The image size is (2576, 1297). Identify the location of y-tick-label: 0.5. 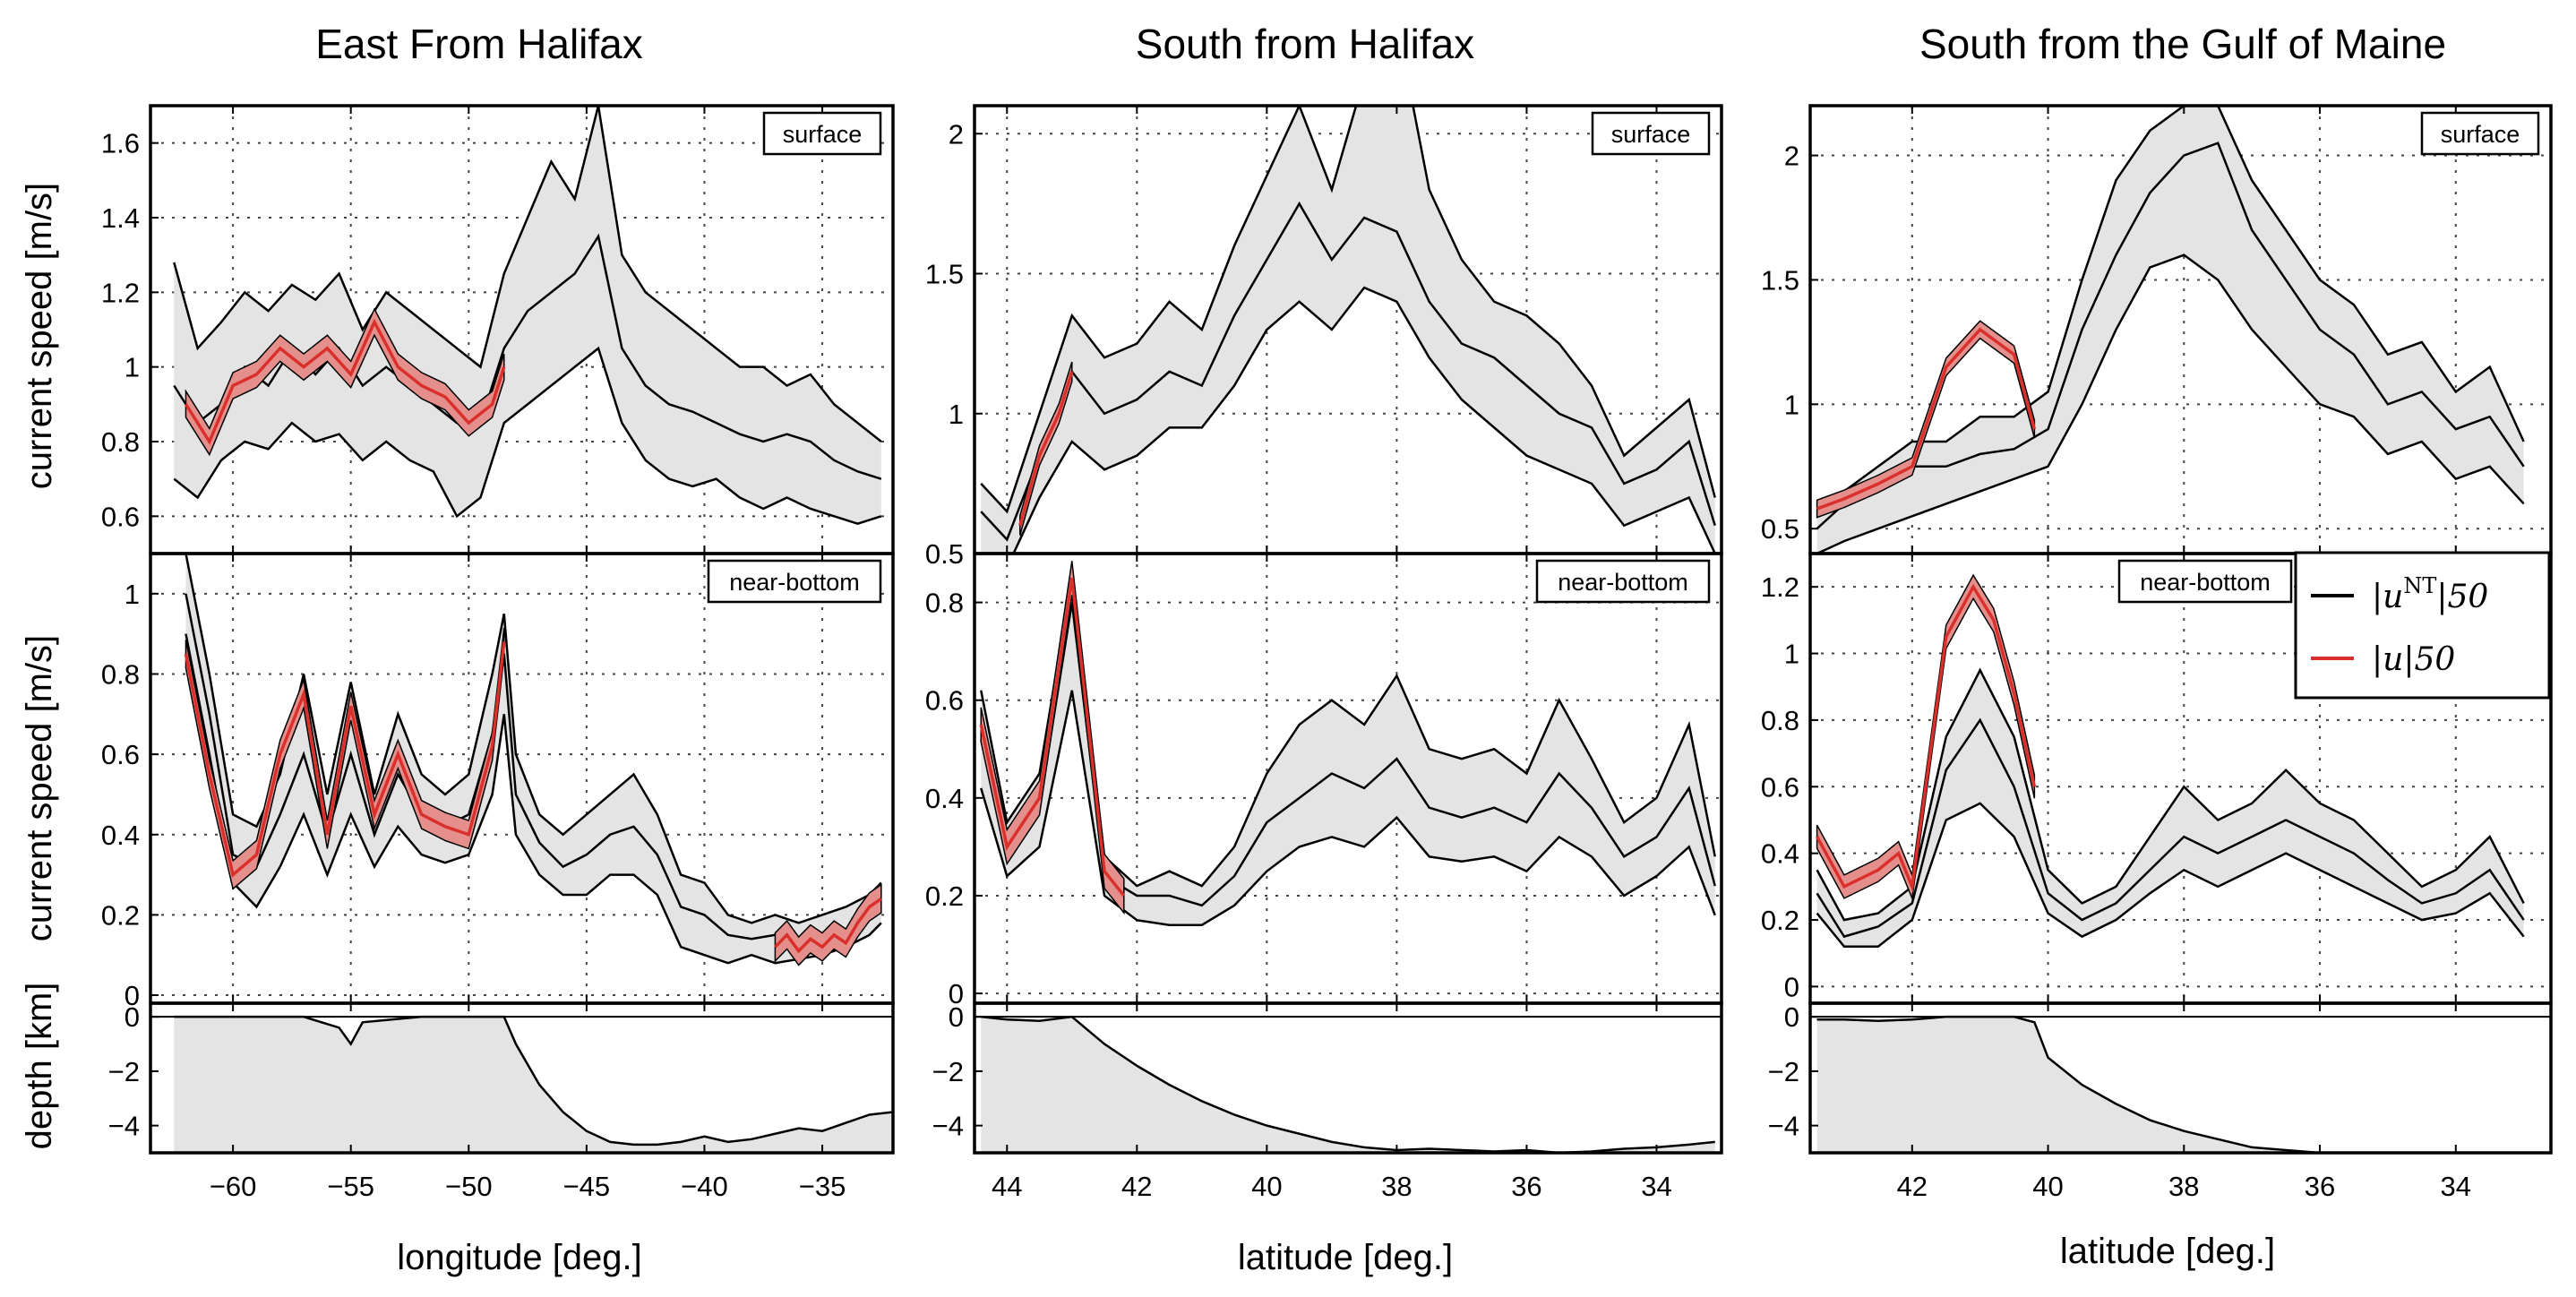
(1780, 529).